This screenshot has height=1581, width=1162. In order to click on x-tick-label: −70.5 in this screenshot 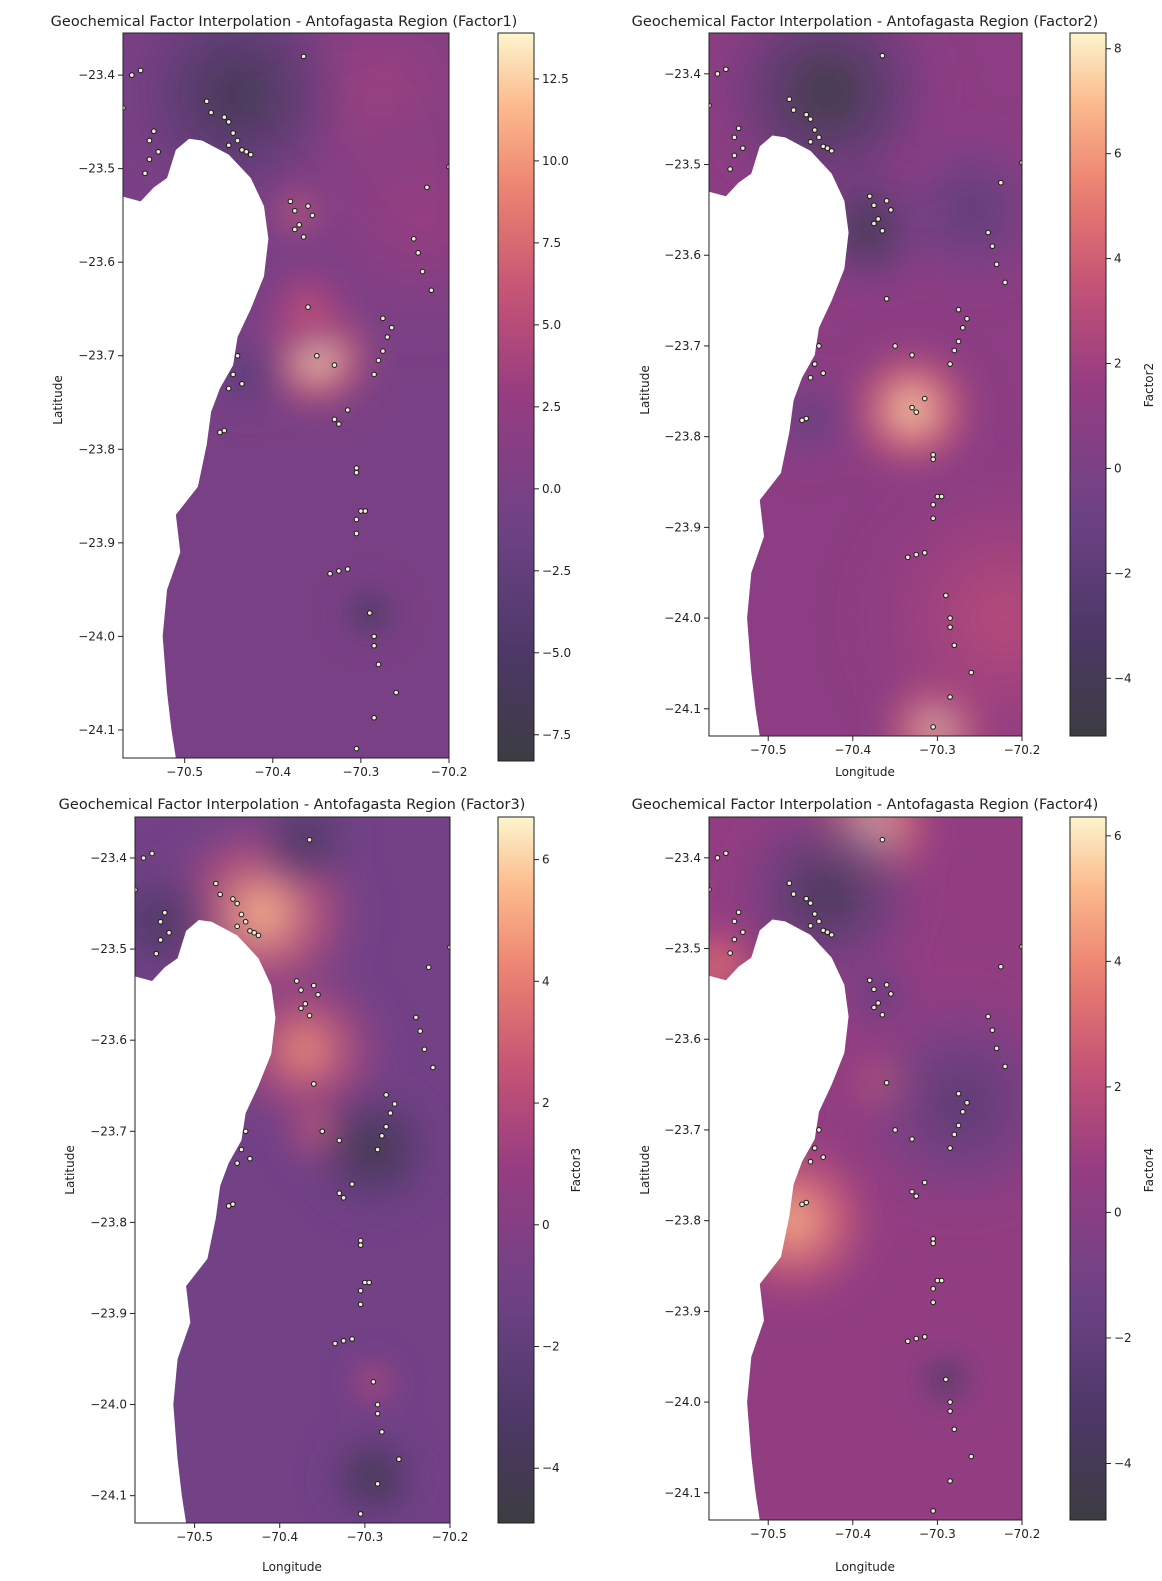, I will do `click(768, 1534)`.